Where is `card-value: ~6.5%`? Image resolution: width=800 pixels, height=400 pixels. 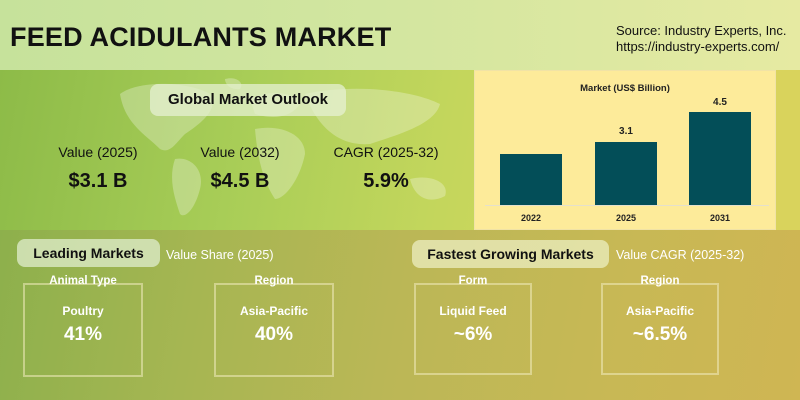
card-value: ~6.5% is located at coordinates (660, 334).